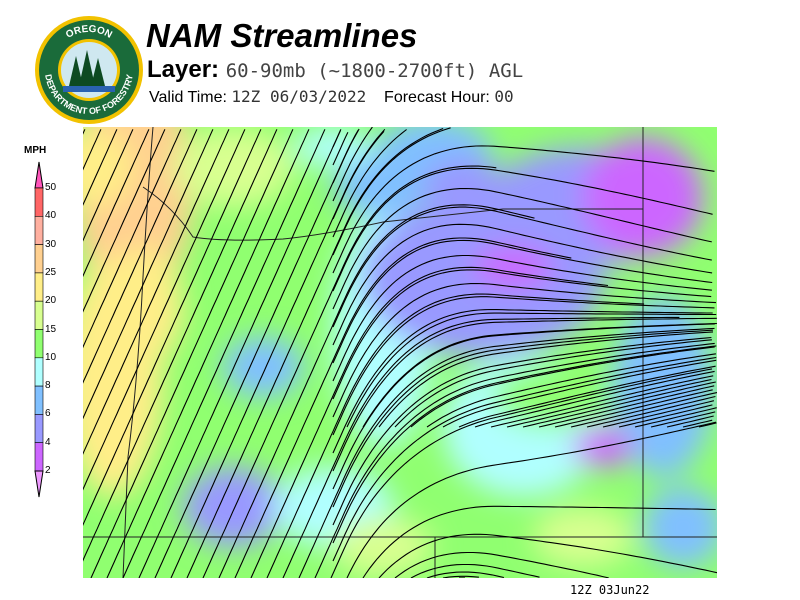 Image resolution: width=800 pixels, height=600 pixels. Describe the element at coordinates (39, 484) in the screenshot. I see `legend-under-arrow` at that location.